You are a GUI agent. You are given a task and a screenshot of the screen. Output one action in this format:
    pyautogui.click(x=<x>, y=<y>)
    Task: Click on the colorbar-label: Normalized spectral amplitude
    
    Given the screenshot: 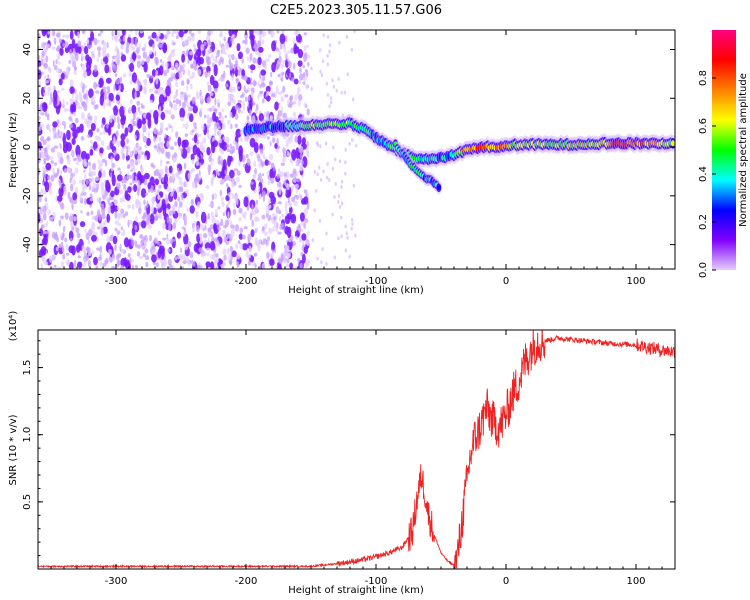 What is the action you would take?
    pyautogui.click(x=743, y=150)
    